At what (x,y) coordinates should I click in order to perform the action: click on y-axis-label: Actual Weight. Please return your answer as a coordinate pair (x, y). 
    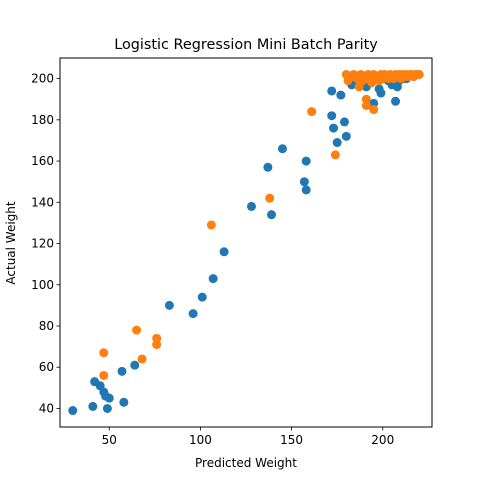
    Looking at the image, I should click on (11, 243).